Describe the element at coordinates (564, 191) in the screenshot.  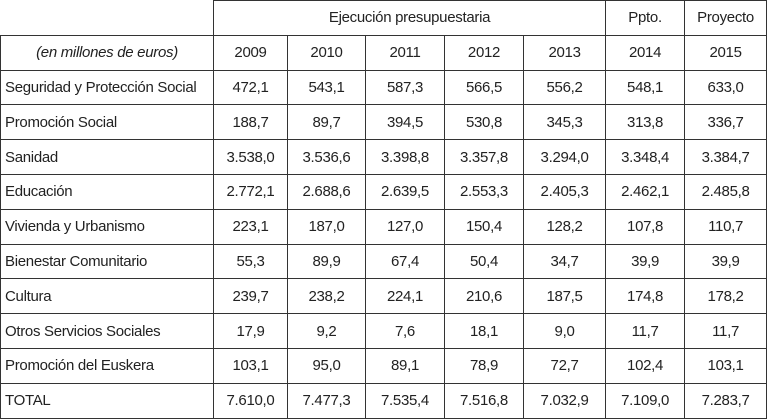
I see `value-cell: 2.405,3` at that location.